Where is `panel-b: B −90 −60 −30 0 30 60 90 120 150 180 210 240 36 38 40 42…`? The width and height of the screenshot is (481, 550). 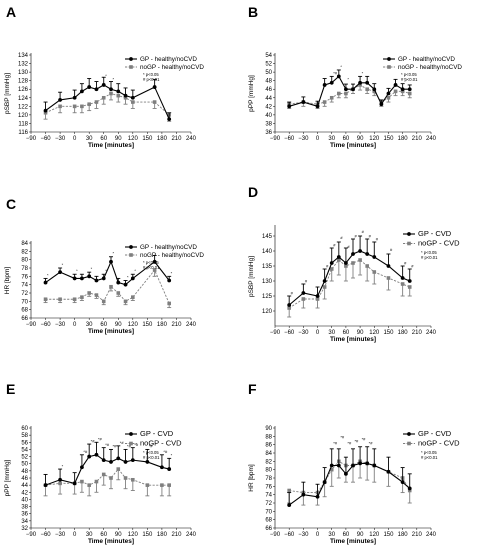 panel-b: B −90 −60 −30 0 30 60 90 120 150 180 210 240 36 38 40 42… is located at coordinates (355, 76).